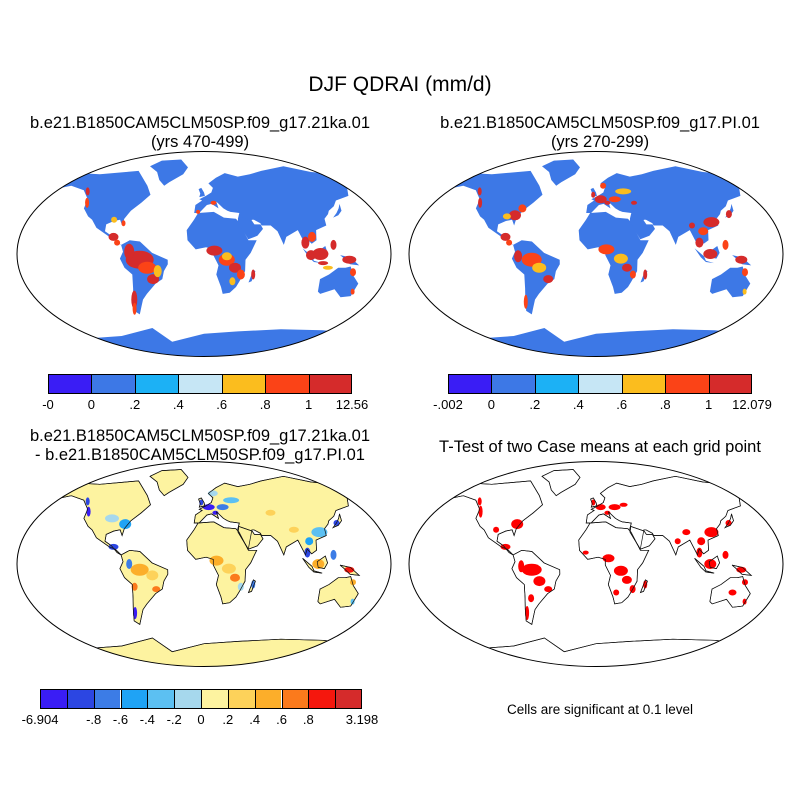 Image resolution: width=800 pixels, height=800 pixels. What do you see at coordinates (729, 210) in the screenshot?
I see `landmass-japan` at bounding box center [729, 210].